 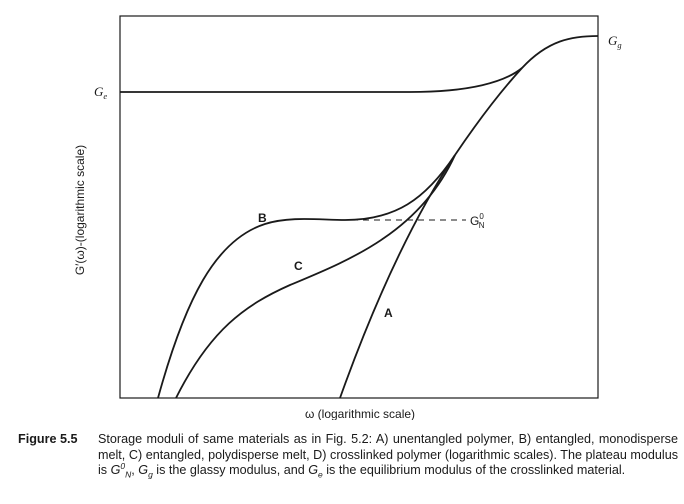 What do you see at coordinates (135, 470) in the screenshot?
I see `caption-text-part-2: ,` at bounding box center [135, 470].